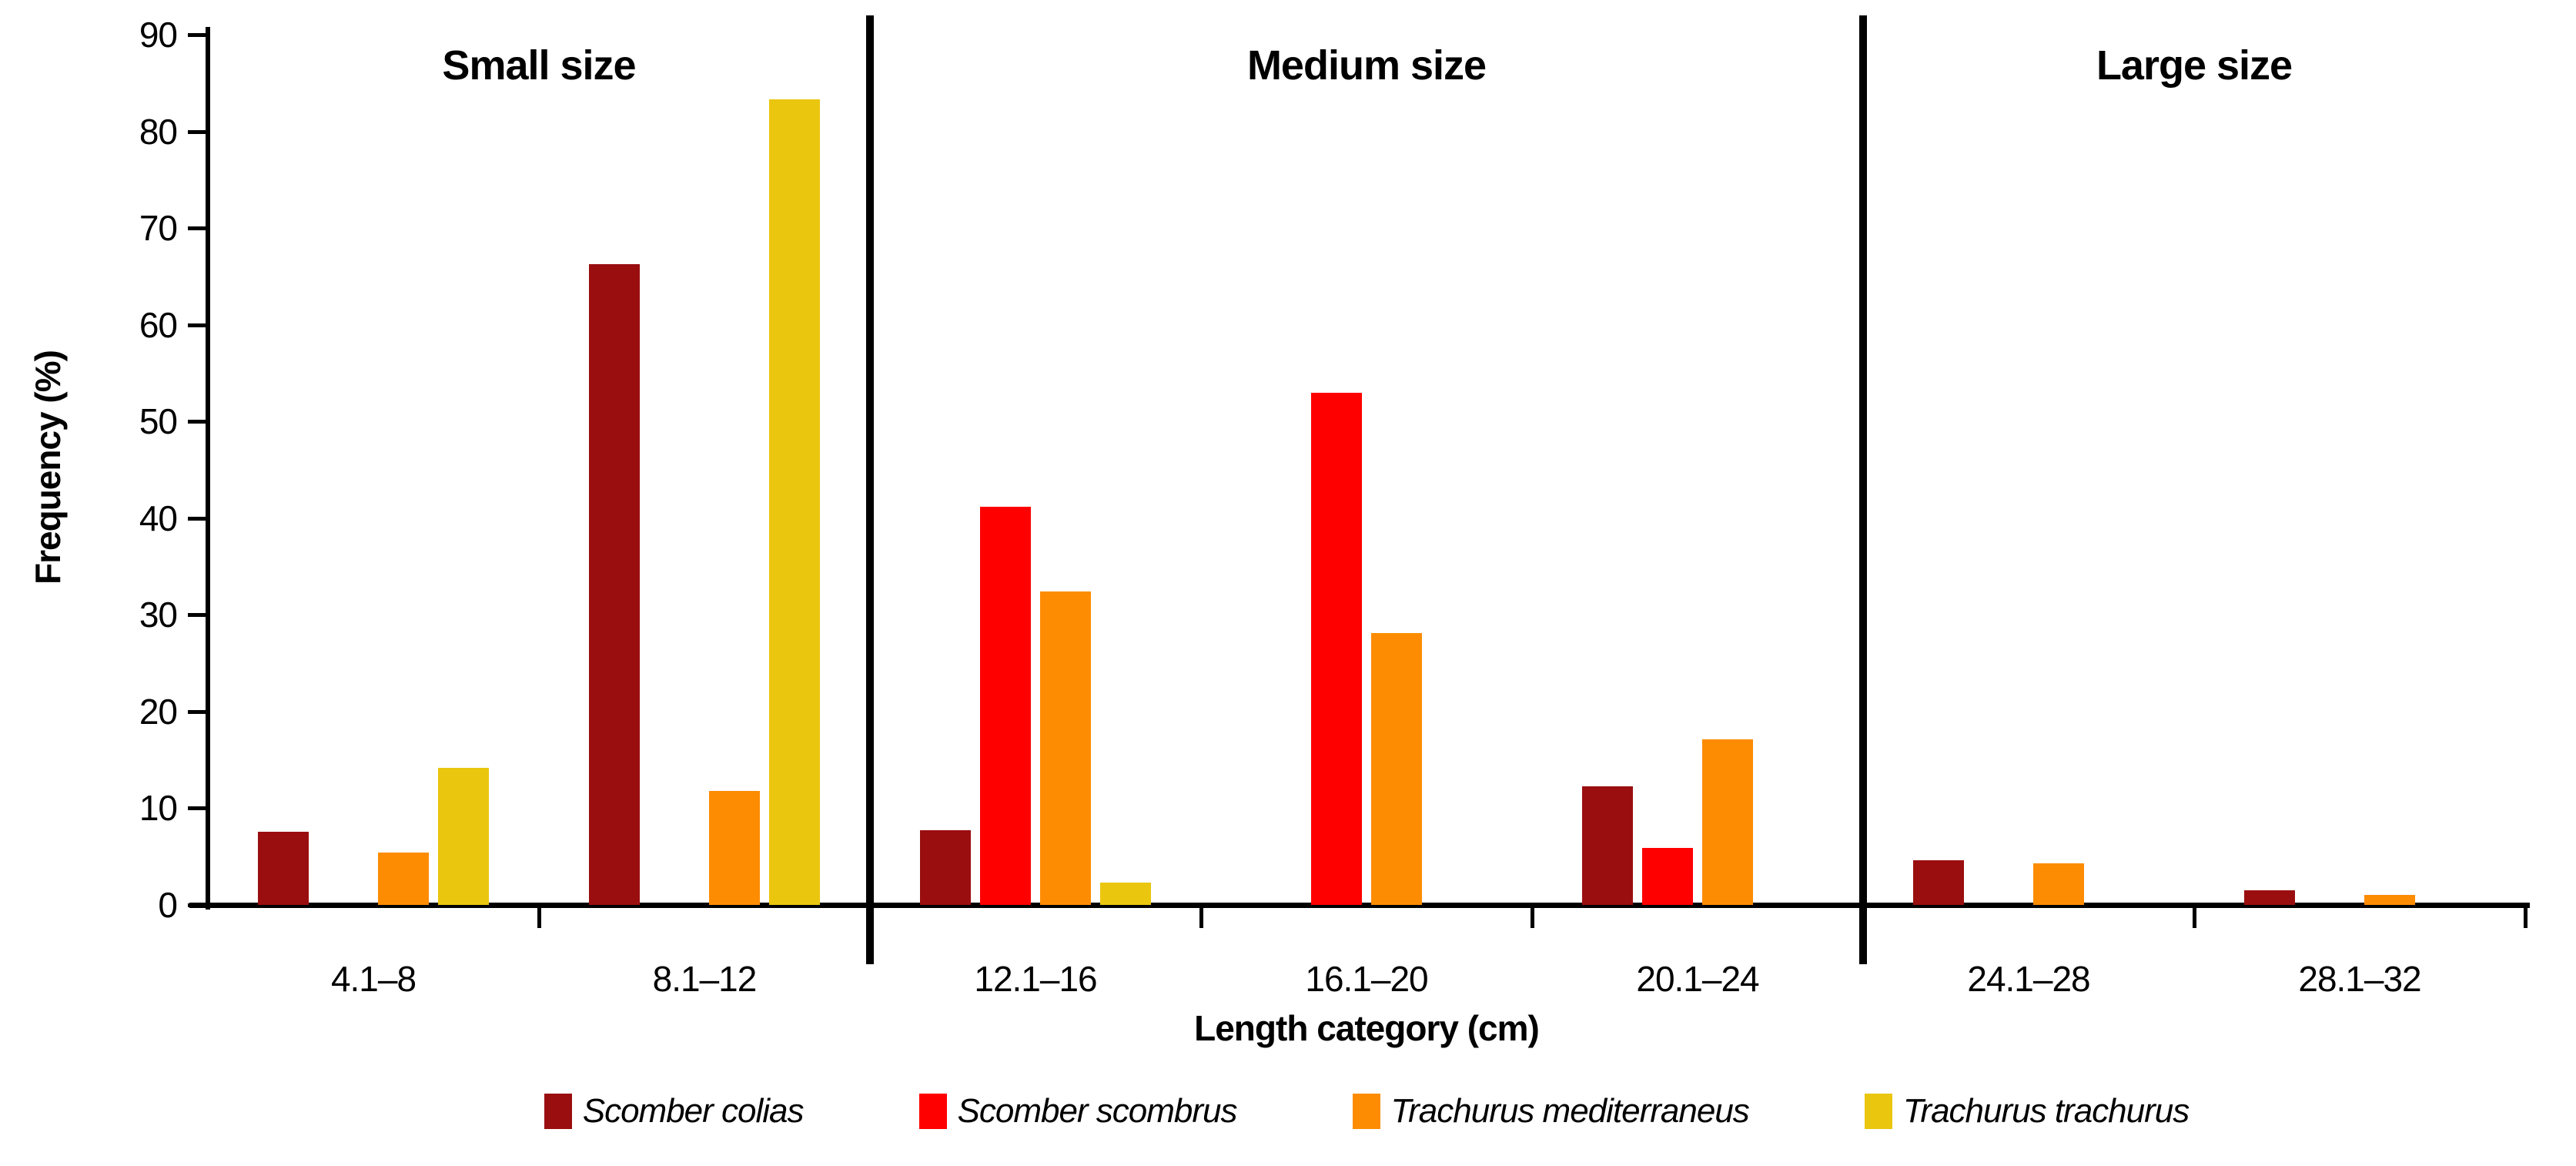 This screenshot has height=1166, width=2576. What do you see at coordinates (208, 468) in the screenshot?
I see `y-axis-line` at bounding box center [208, 468].